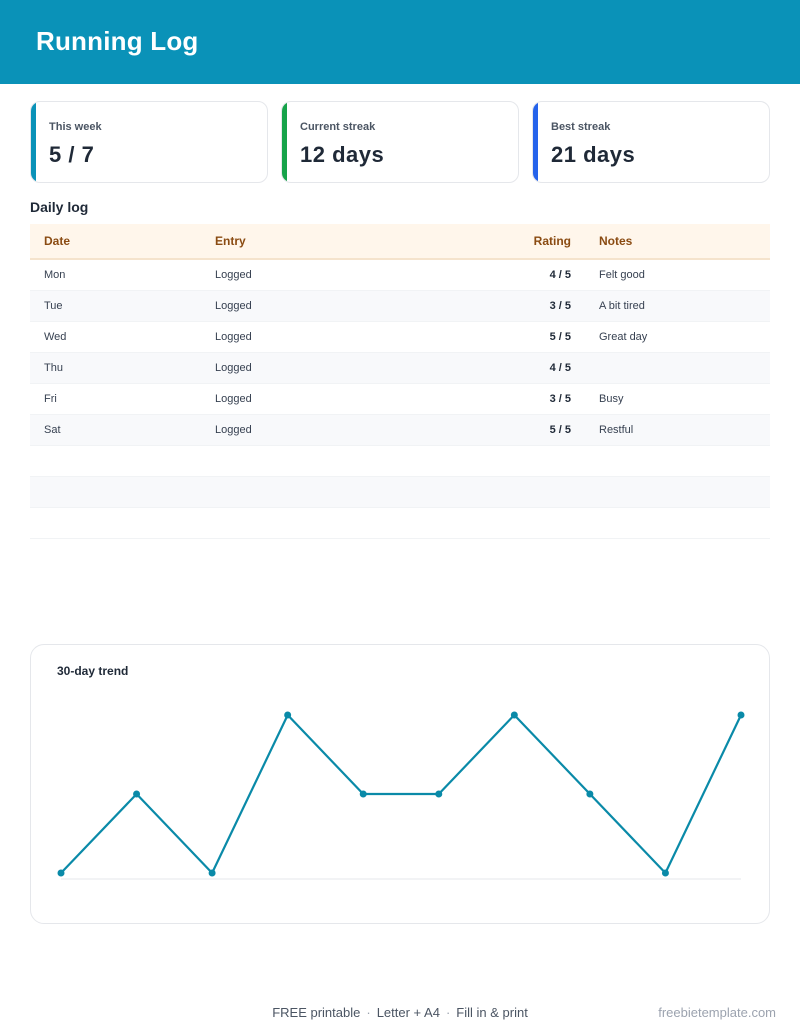  Describe the element at coordinates (492, 1012) in the screenshot. I see `footer-item: Fill in & print` at that location.